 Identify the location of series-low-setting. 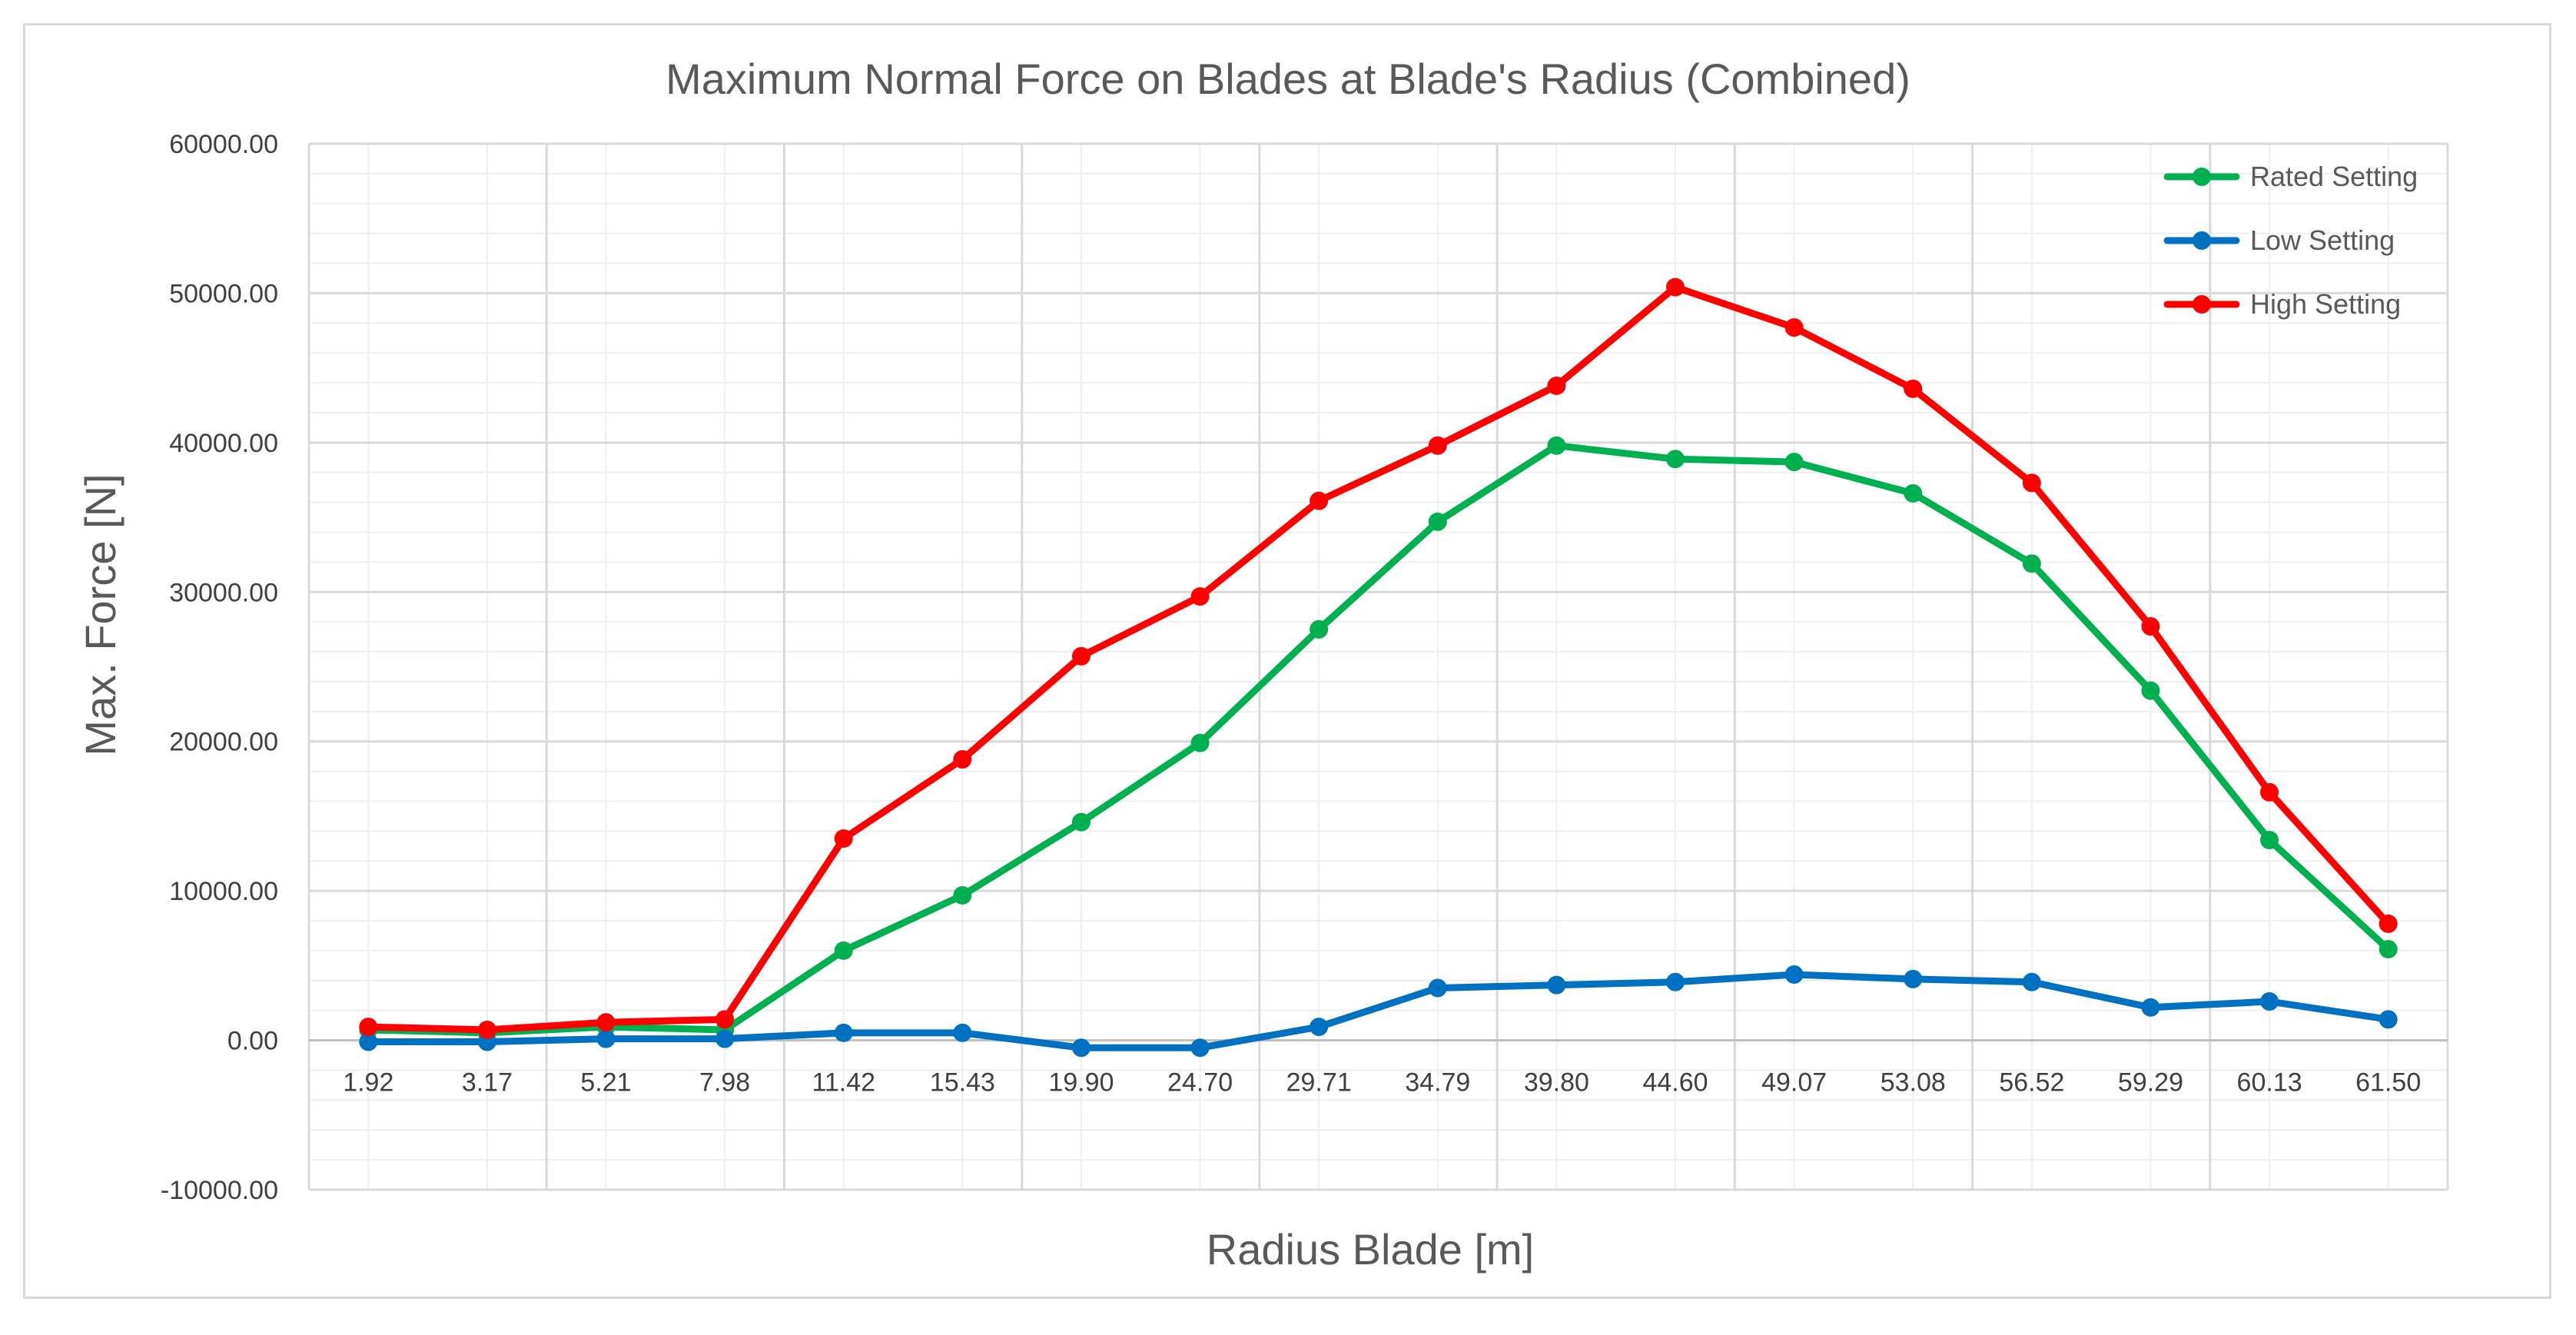
(1378, 1011).